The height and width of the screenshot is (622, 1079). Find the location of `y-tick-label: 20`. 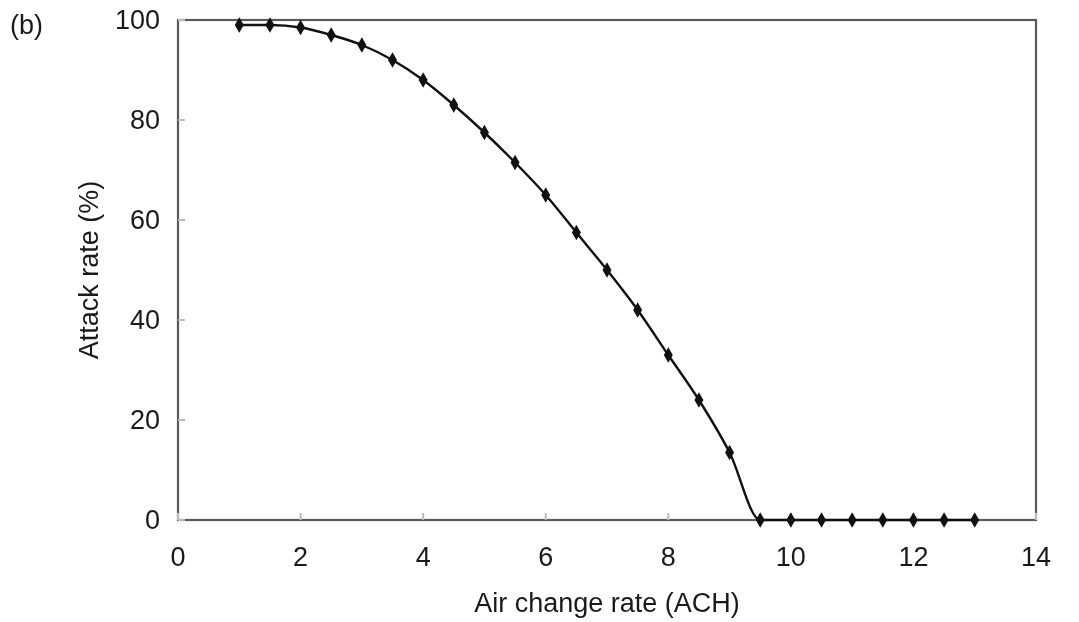

y-tick-label: 20 is located at coordinates (144, 420).